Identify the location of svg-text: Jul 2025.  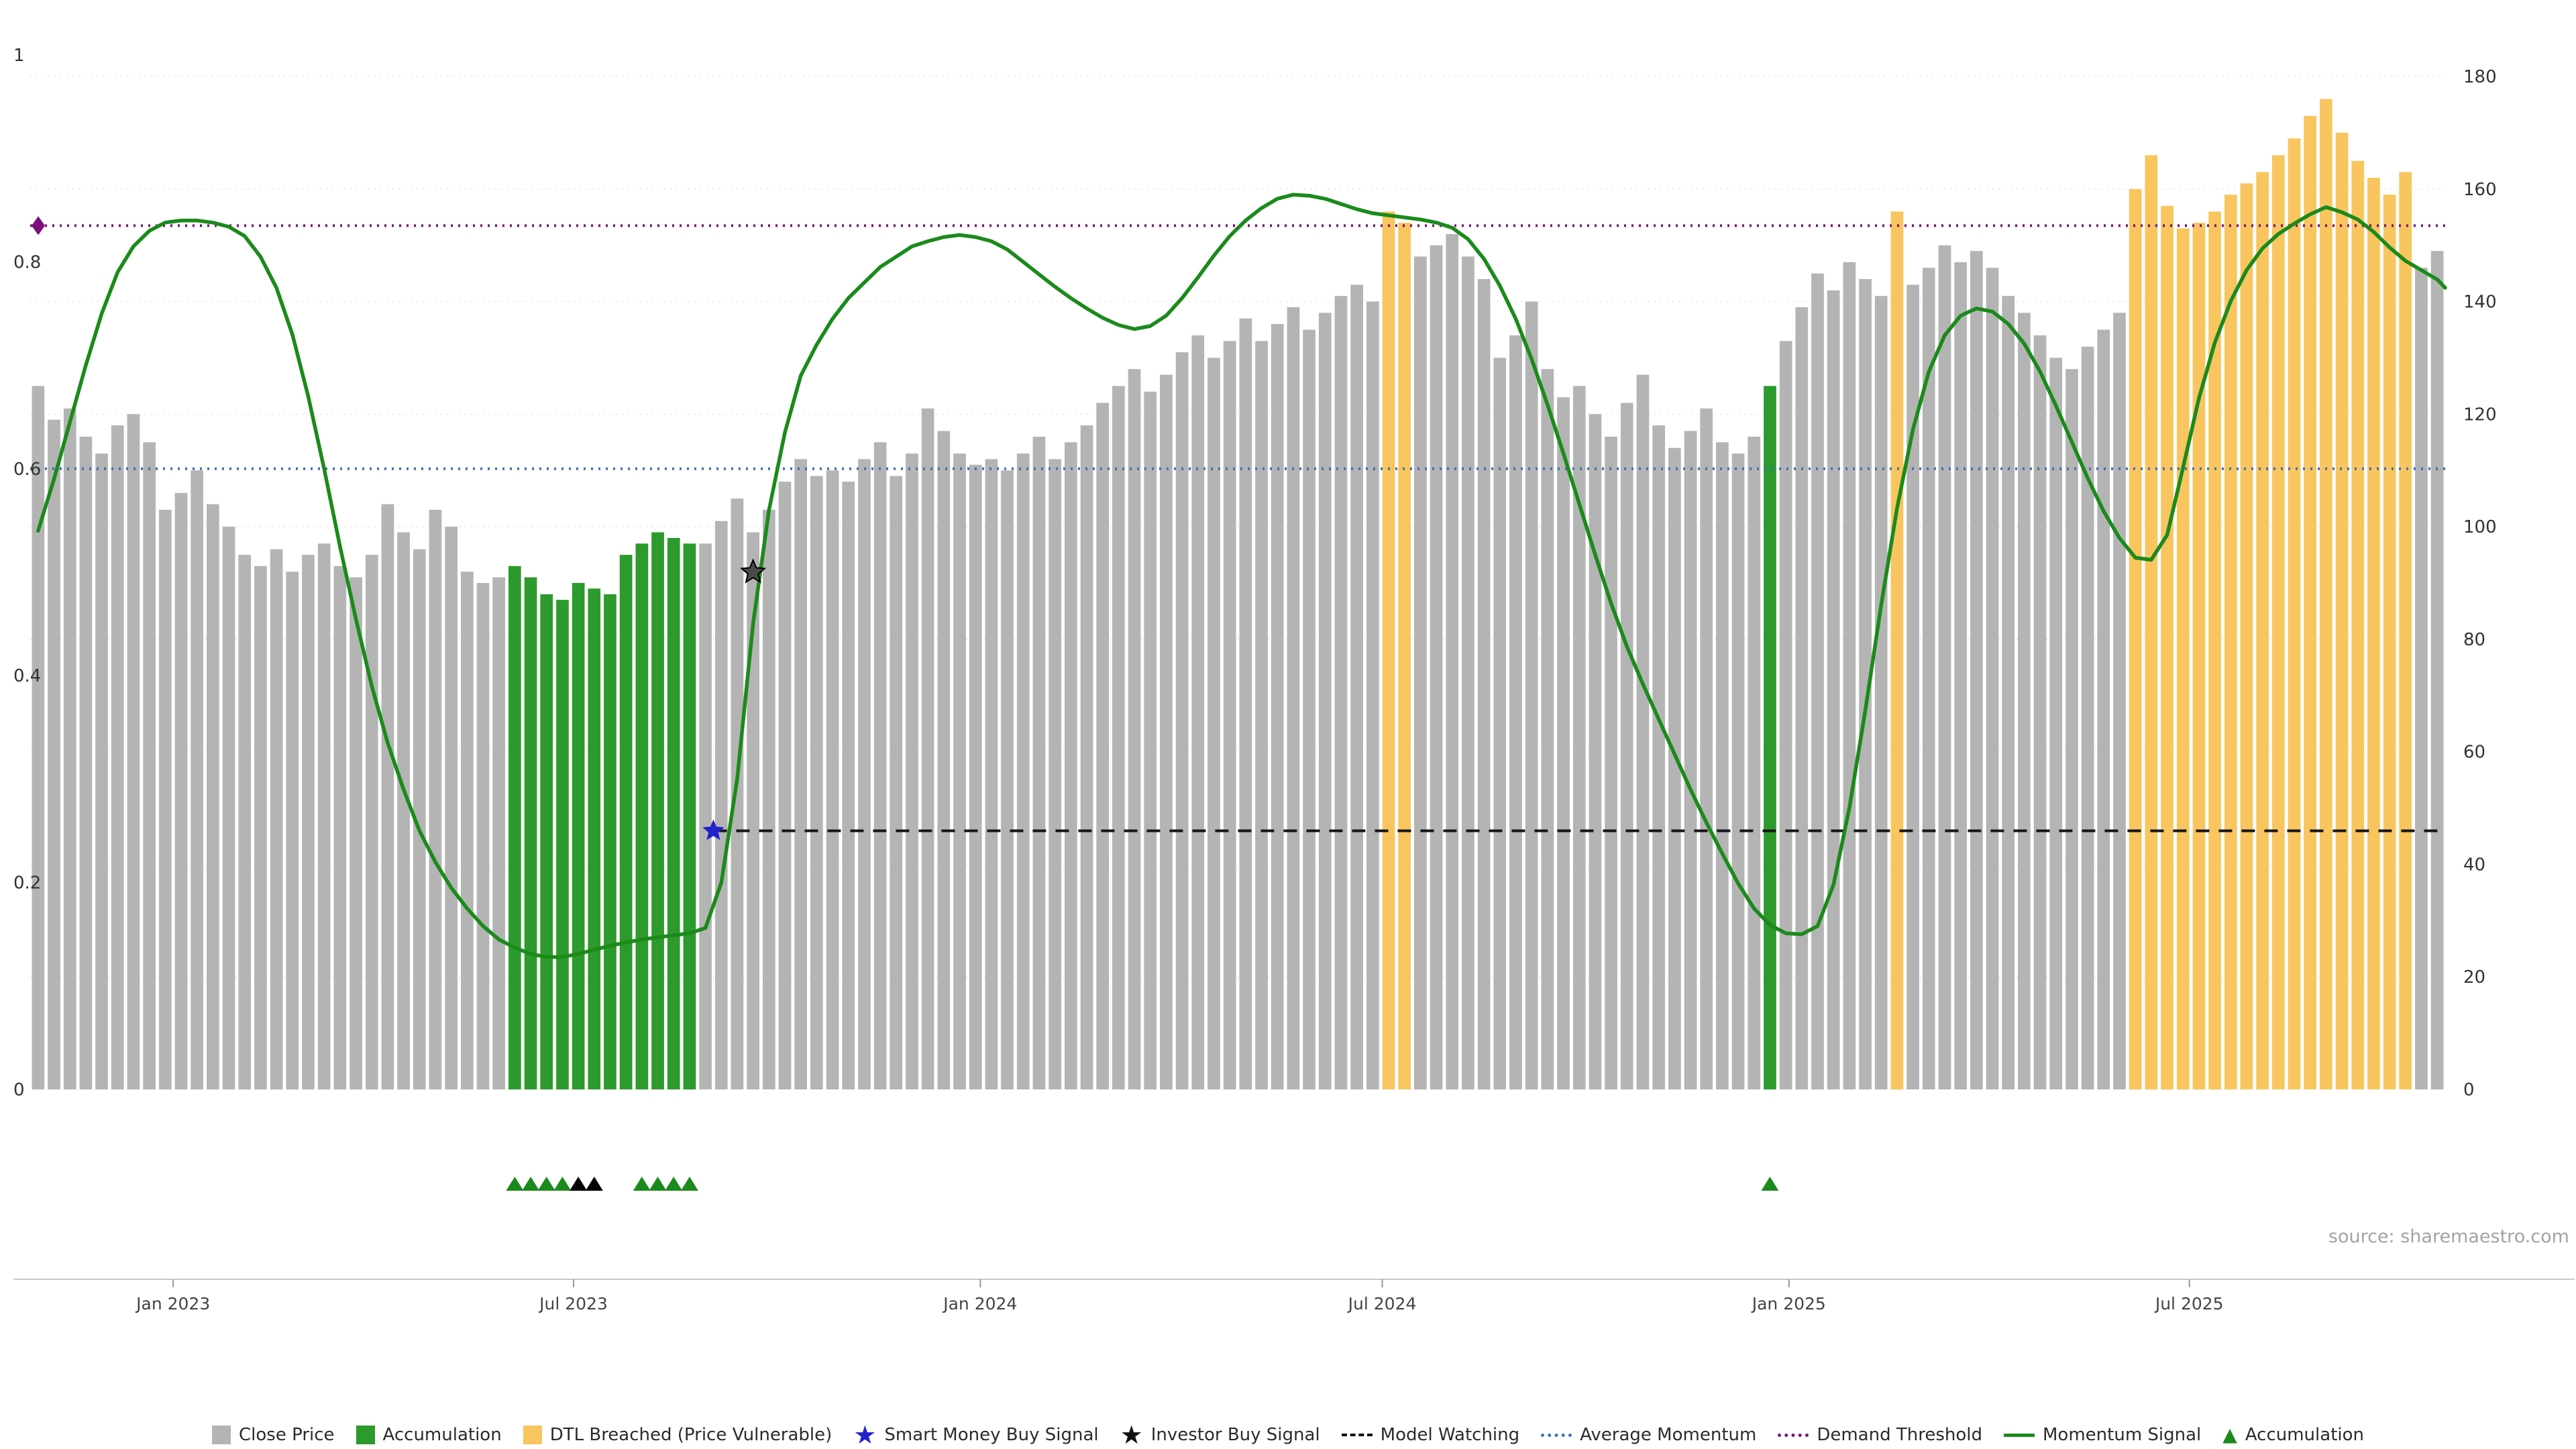
(2189, 1303).